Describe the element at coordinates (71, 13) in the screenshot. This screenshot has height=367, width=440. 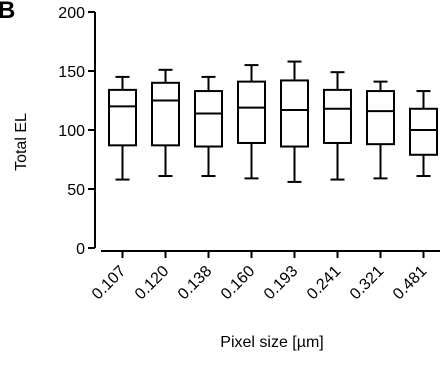
I see `y-tick-label: 200` at that location.